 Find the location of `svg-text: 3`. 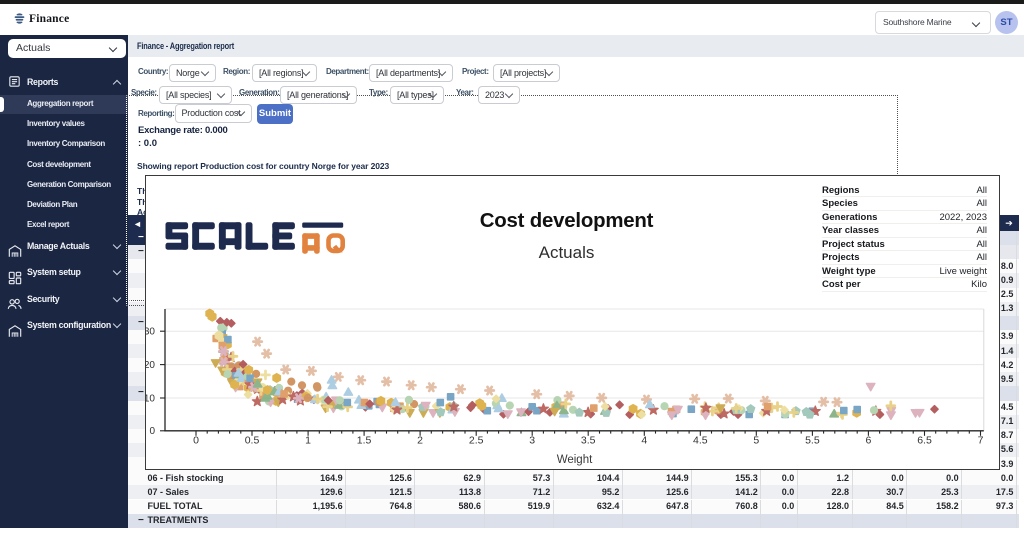

svg-text: 3 is located at coordinates (532, 440).